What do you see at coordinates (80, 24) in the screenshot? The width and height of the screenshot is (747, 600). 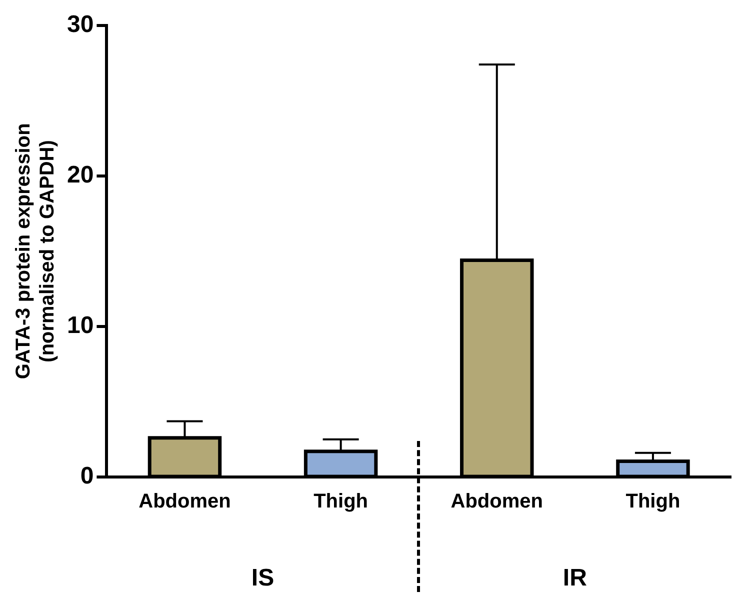 I see `y-tick-label: 30` at bounding box center [80, 24].